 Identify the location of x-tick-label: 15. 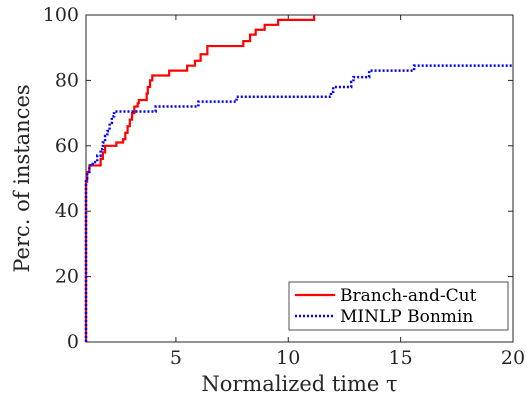
(401, 358).